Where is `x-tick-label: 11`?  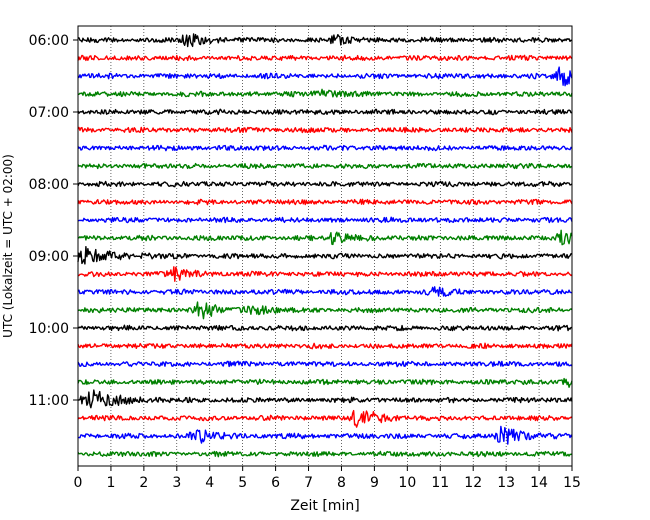 x-tick-label: 11 is located at coordinates (440, 483).